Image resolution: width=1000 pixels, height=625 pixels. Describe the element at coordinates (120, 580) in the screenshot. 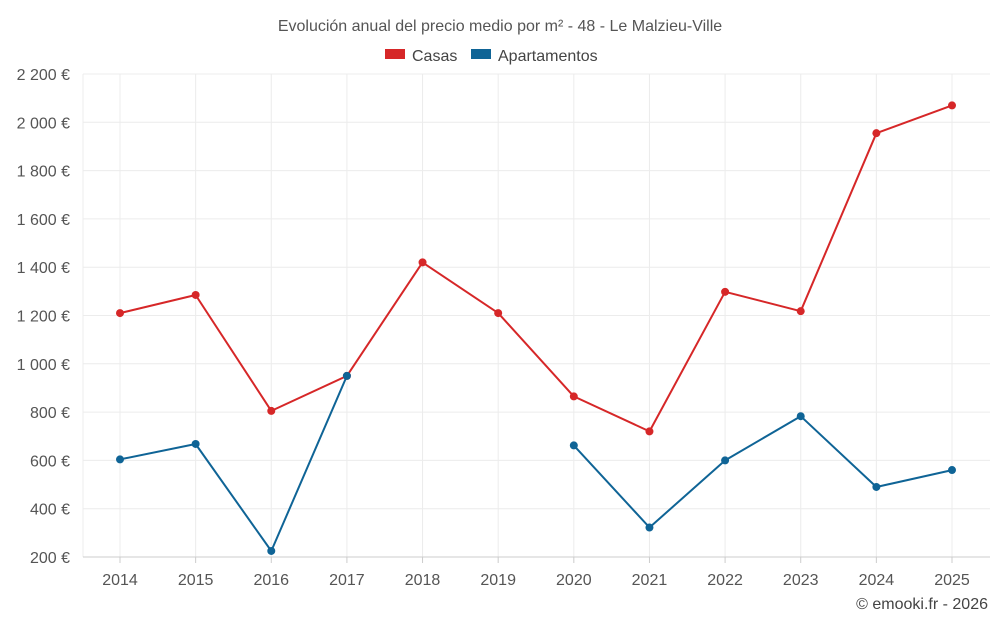

I see `x-tick-label: 2014` at that location.